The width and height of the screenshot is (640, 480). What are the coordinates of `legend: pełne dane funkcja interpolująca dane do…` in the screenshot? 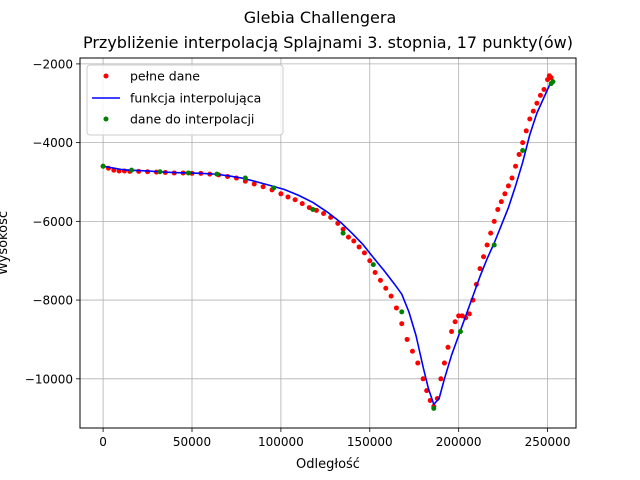 It's located at (185, 100).